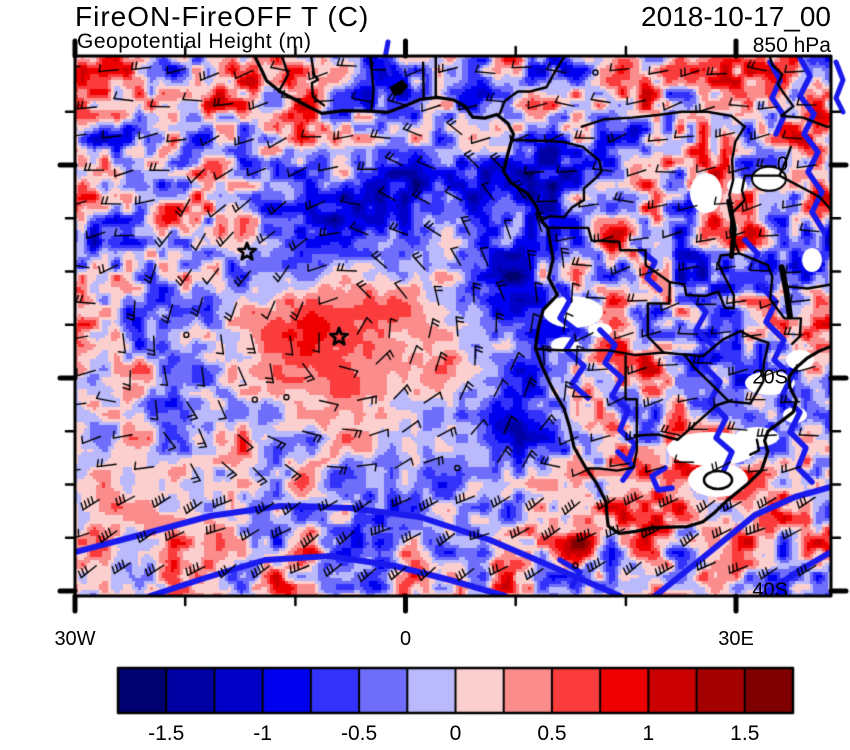 Image resolution: width=850 pixels, height=750 pixels. I want to click on colorbar-tick-label: 1.5, so click(745, 733).